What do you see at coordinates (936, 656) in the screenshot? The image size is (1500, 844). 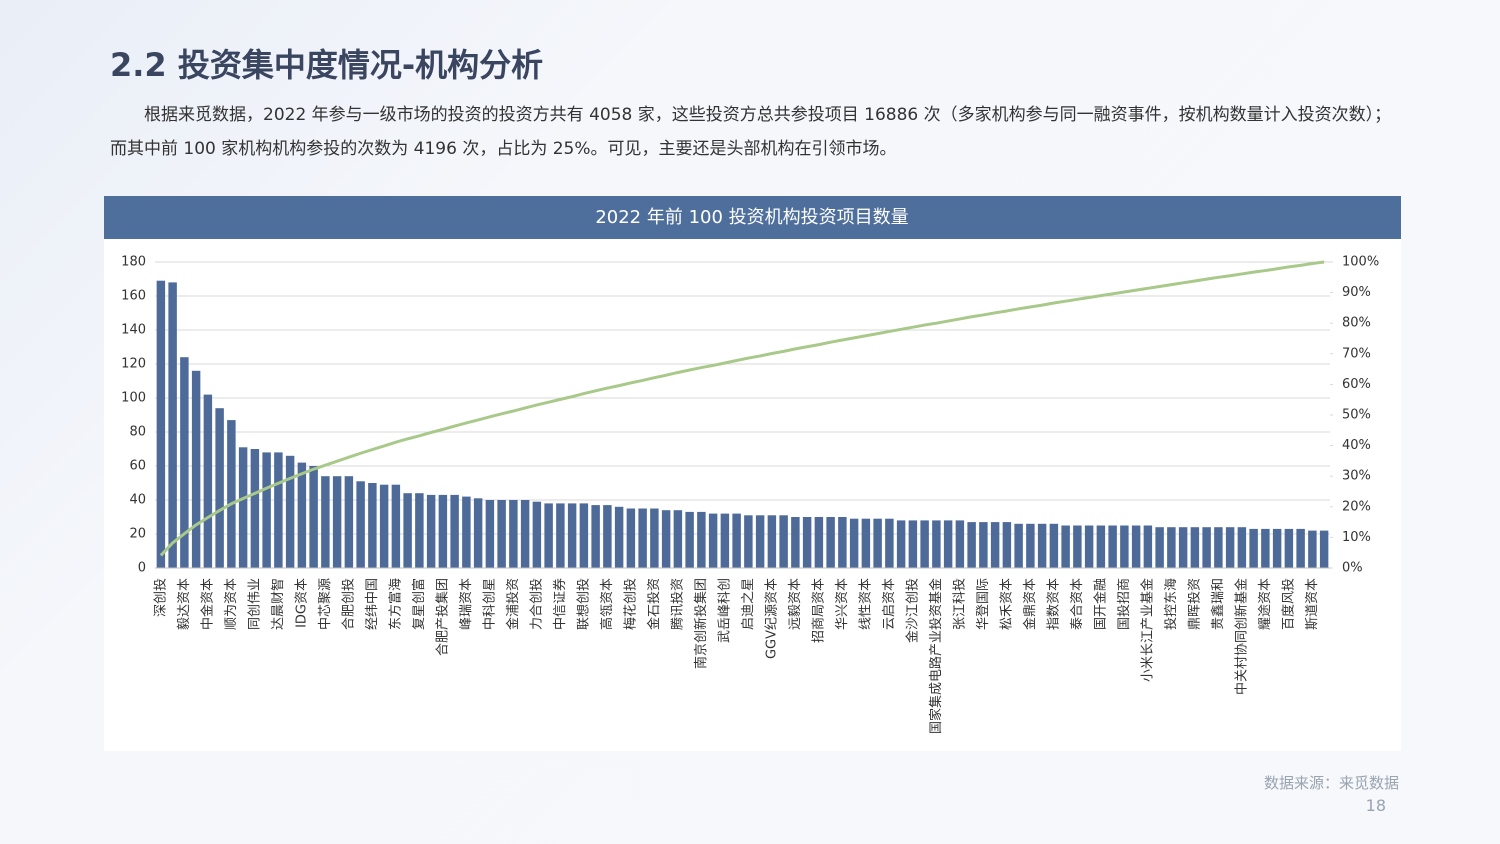 I see `x-tick-label: 国家集成电路产业投资基金` at bounding box center [936, 656].